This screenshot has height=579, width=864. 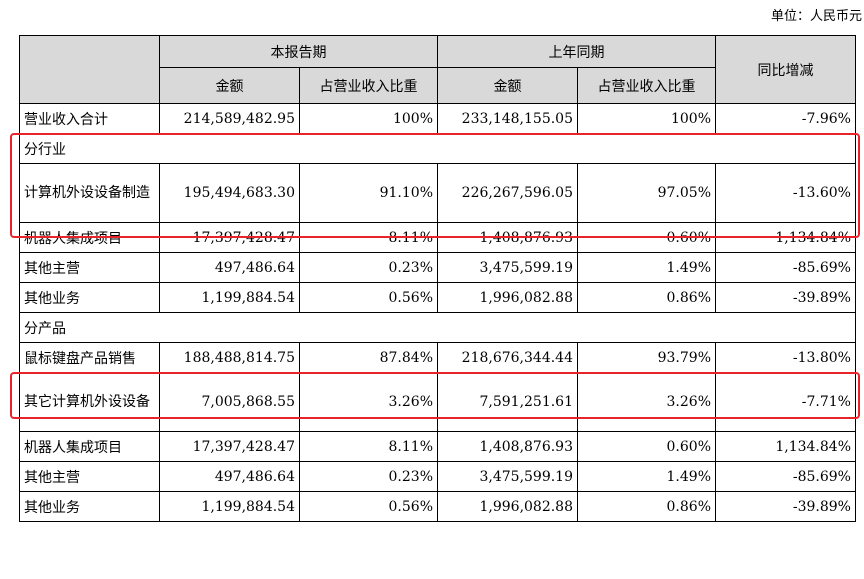 I want to click on header-prior-amount: 金额, so click(x=507, y=85).